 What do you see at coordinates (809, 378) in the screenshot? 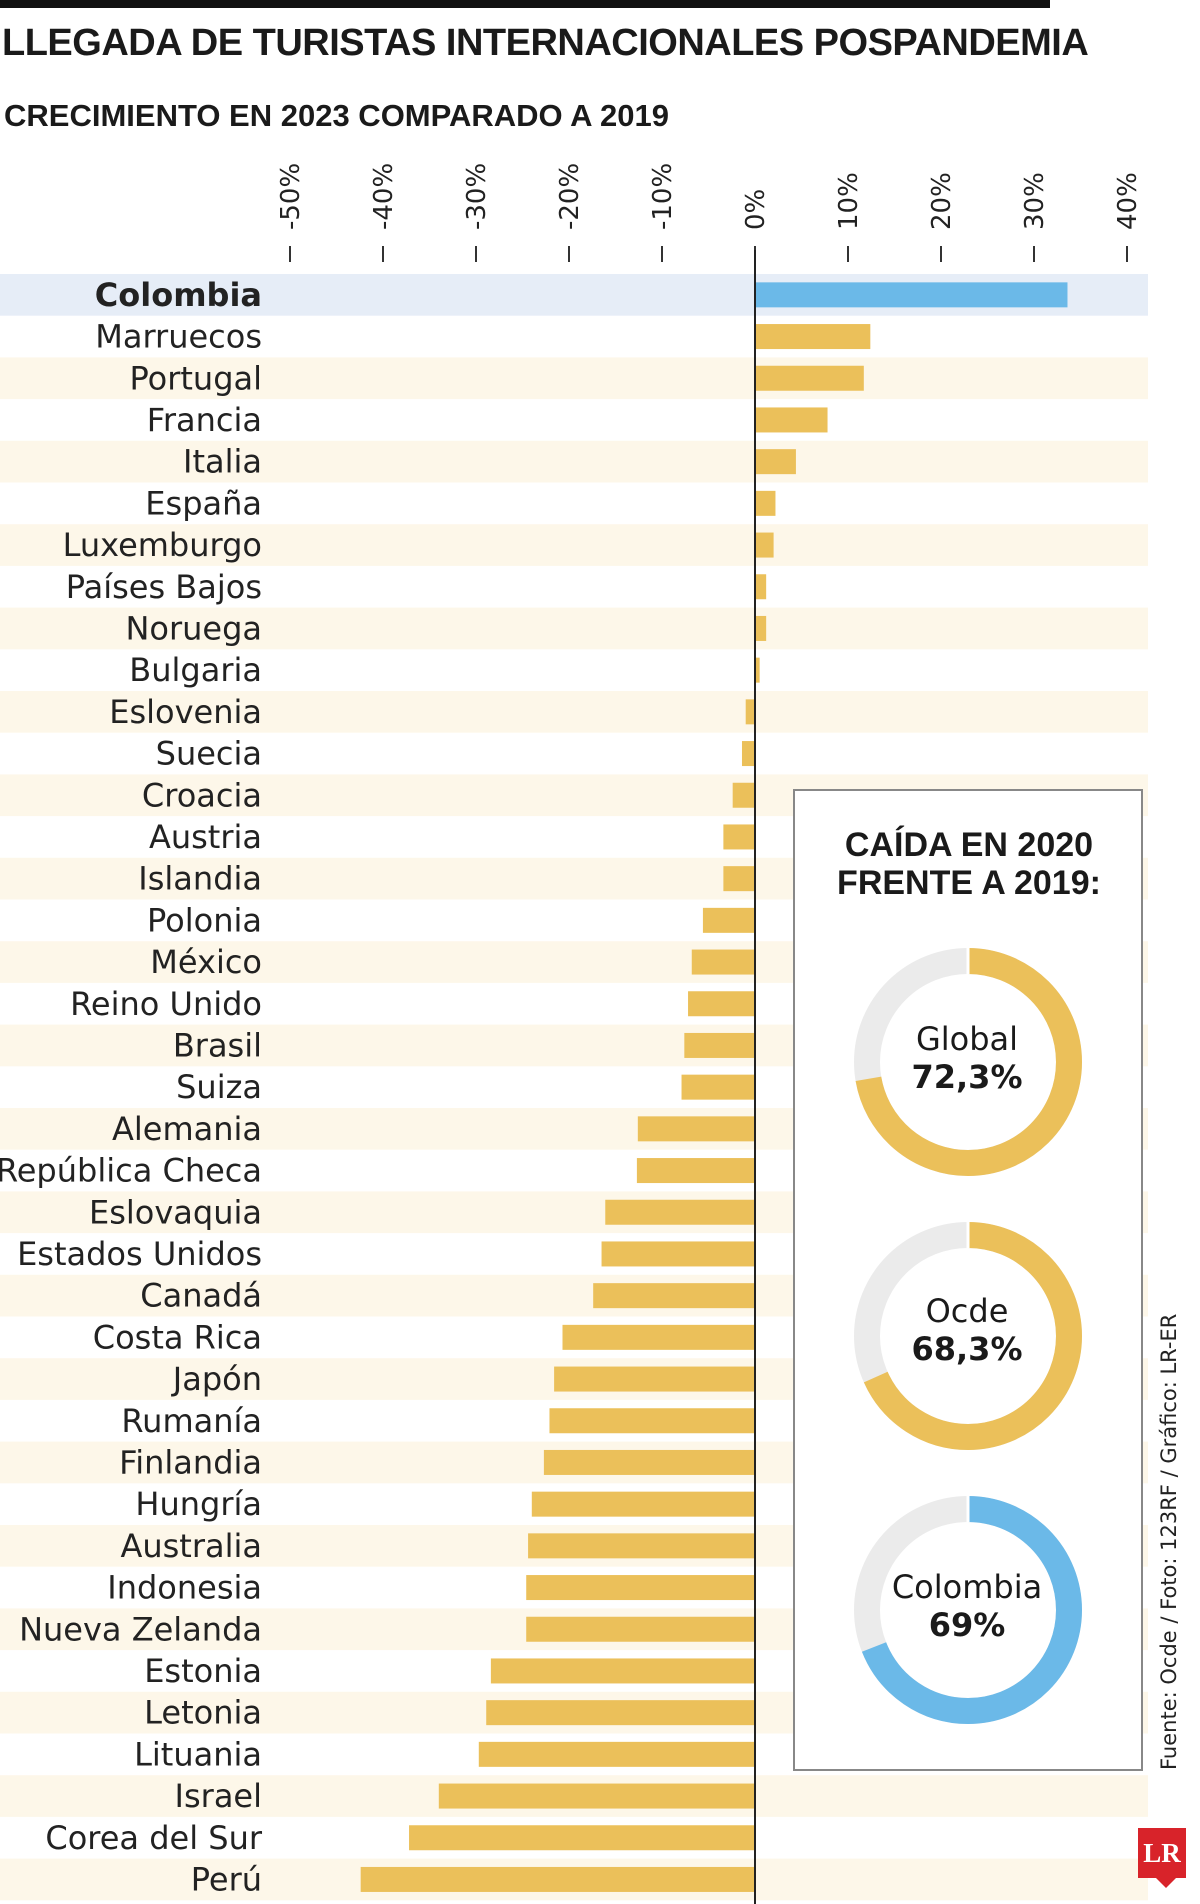
I see `bar-portugal` at bounding box center [809, 378].